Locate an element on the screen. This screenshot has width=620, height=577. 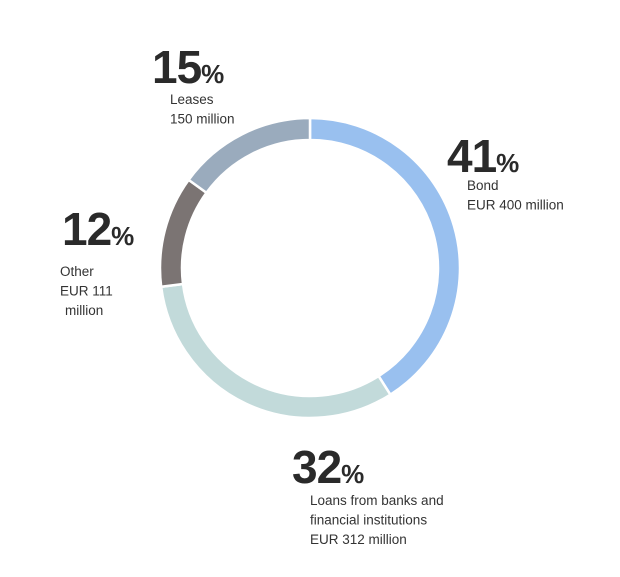
percent-value: 41 is located at coordinates (472, 156).